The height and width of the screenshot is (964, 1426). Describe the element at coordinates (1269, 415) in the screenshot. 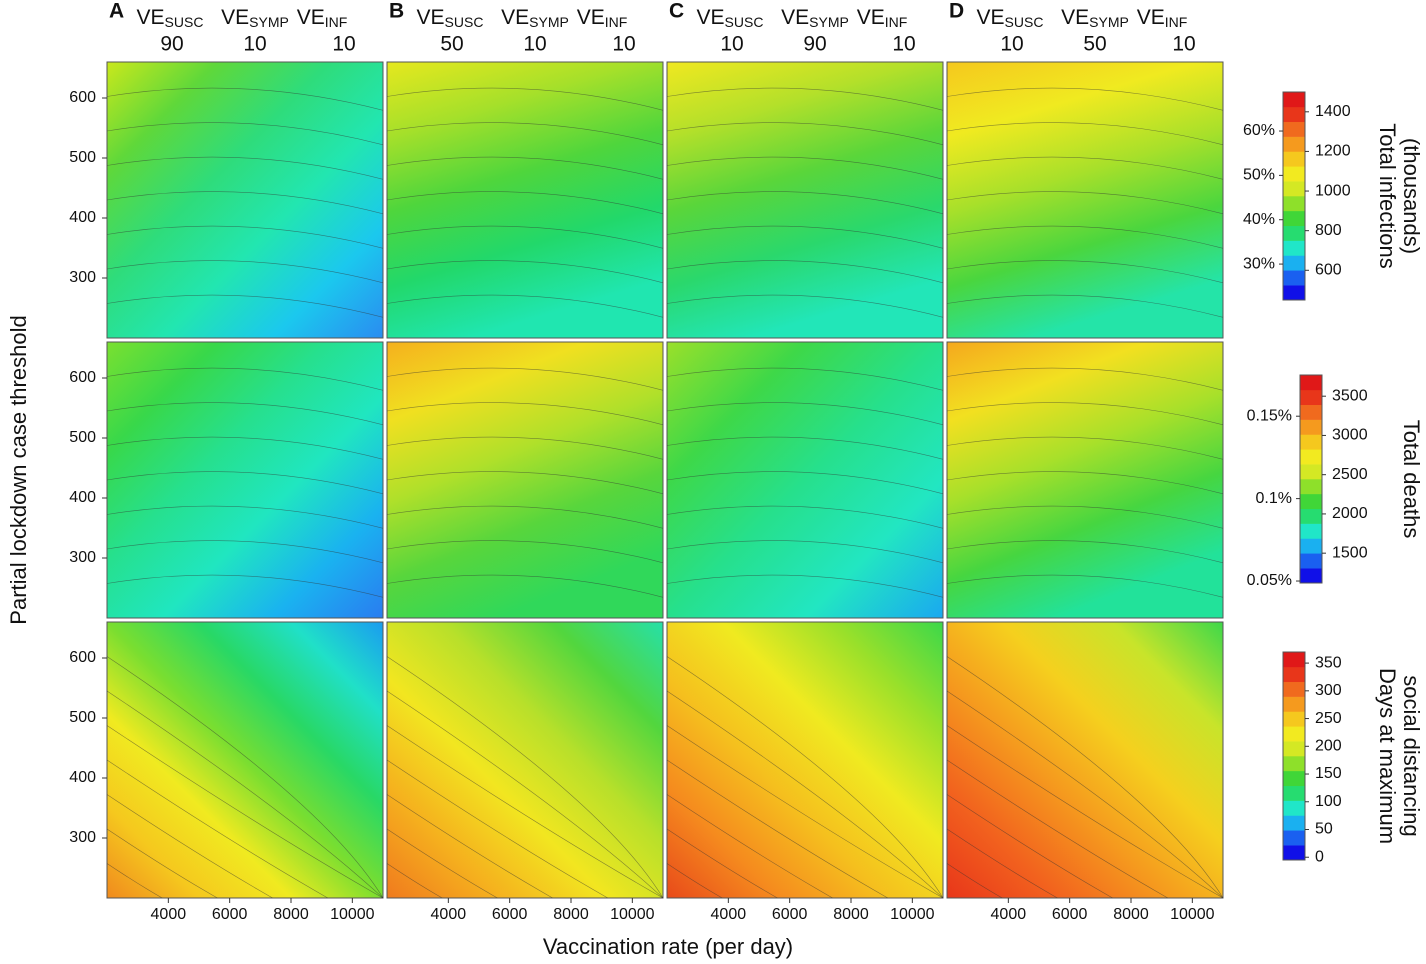

I see `colorbar-pct-label: 0.15%` at that location.